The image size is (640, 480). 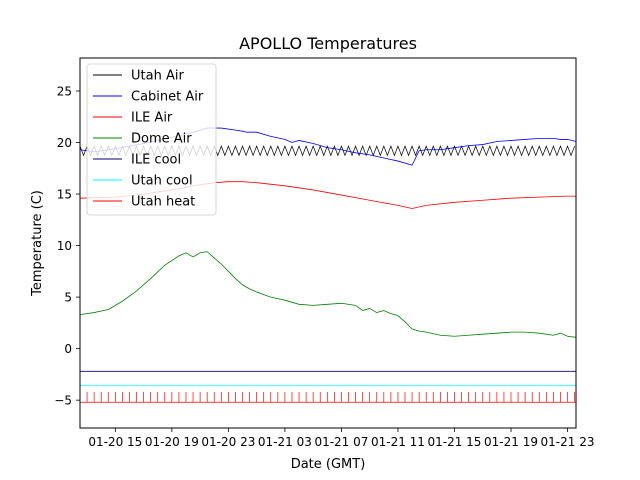 I want to click on y-tick-label: 10, so click(x=64, y=246).